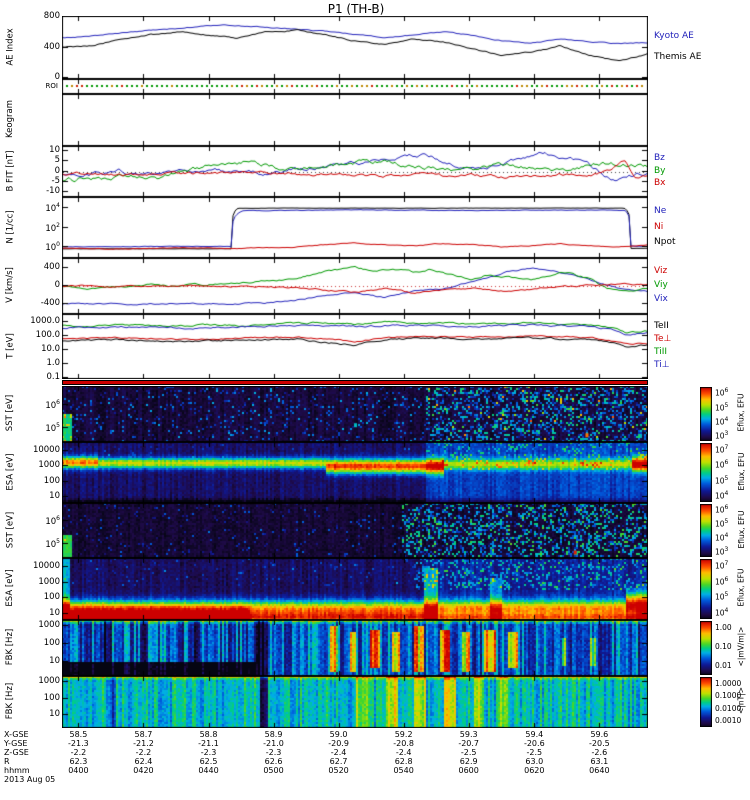 This screenshot has height=800, width=750. I want to click on ephemeris-value: -20.9, so click(338, 743).